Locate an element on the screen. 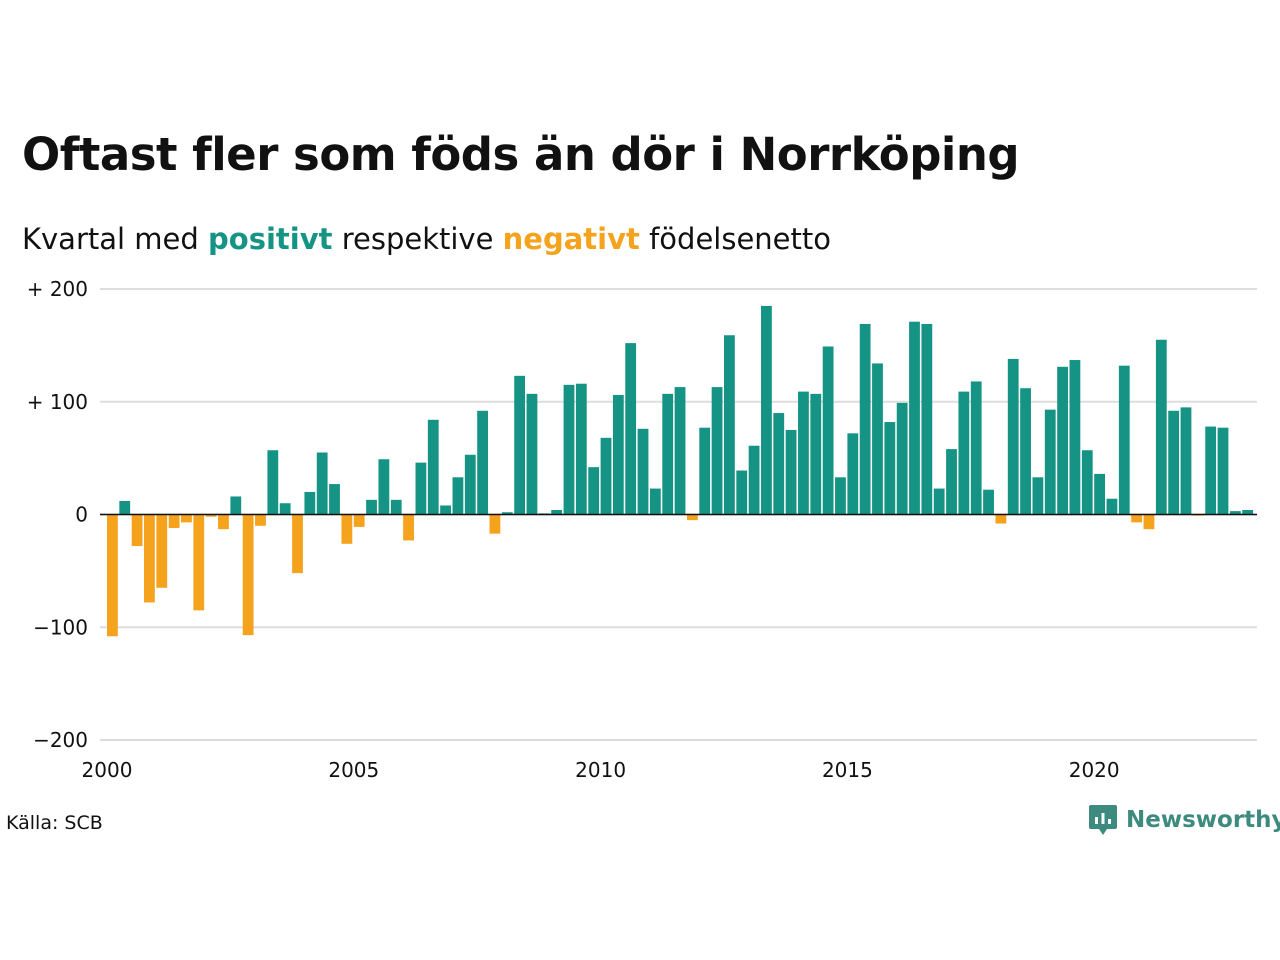 The width and height of the screenshot is (1280, 960). x-tick-label: 2010 is located at coordinates (600, 770).